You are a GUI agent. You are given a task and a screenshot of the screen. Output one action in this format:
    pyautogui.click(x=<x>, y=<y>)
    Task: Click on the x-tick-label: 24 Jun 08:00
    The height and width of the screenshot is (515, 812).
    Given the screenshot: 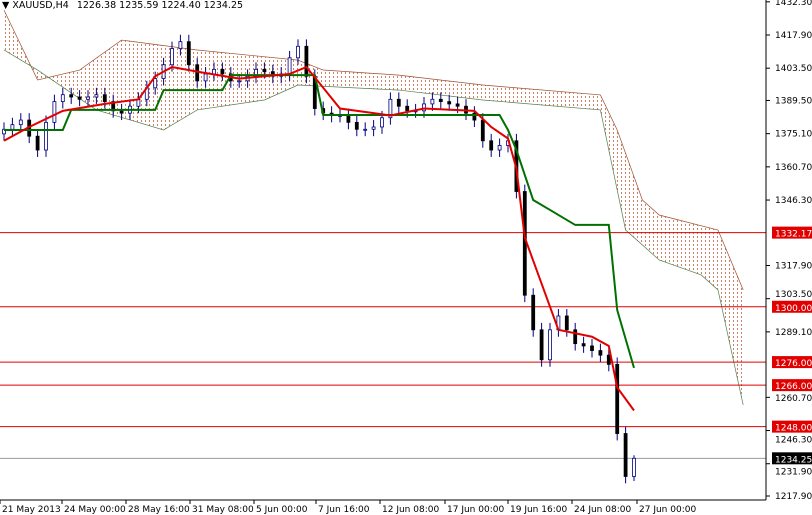 What is the action you would take?
    pyautogui.click(x=602, y=510)
    